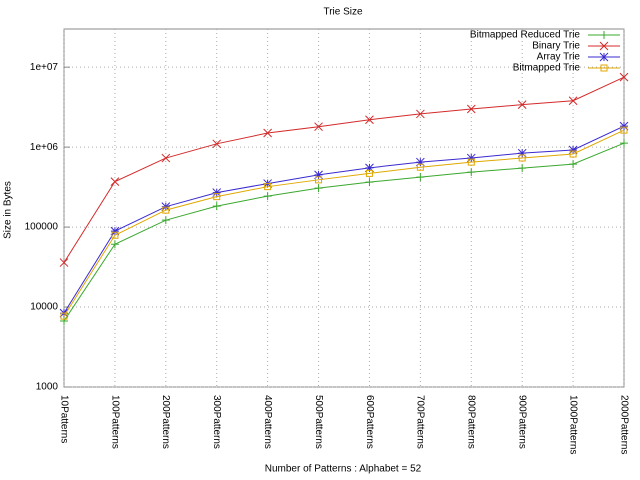 This screenshot has width=640, height=480. What do you see at coordinates (165, 422) in the screenshot?
I see `x-tick-label: 200Patterns` at bounding box center [165, 422].